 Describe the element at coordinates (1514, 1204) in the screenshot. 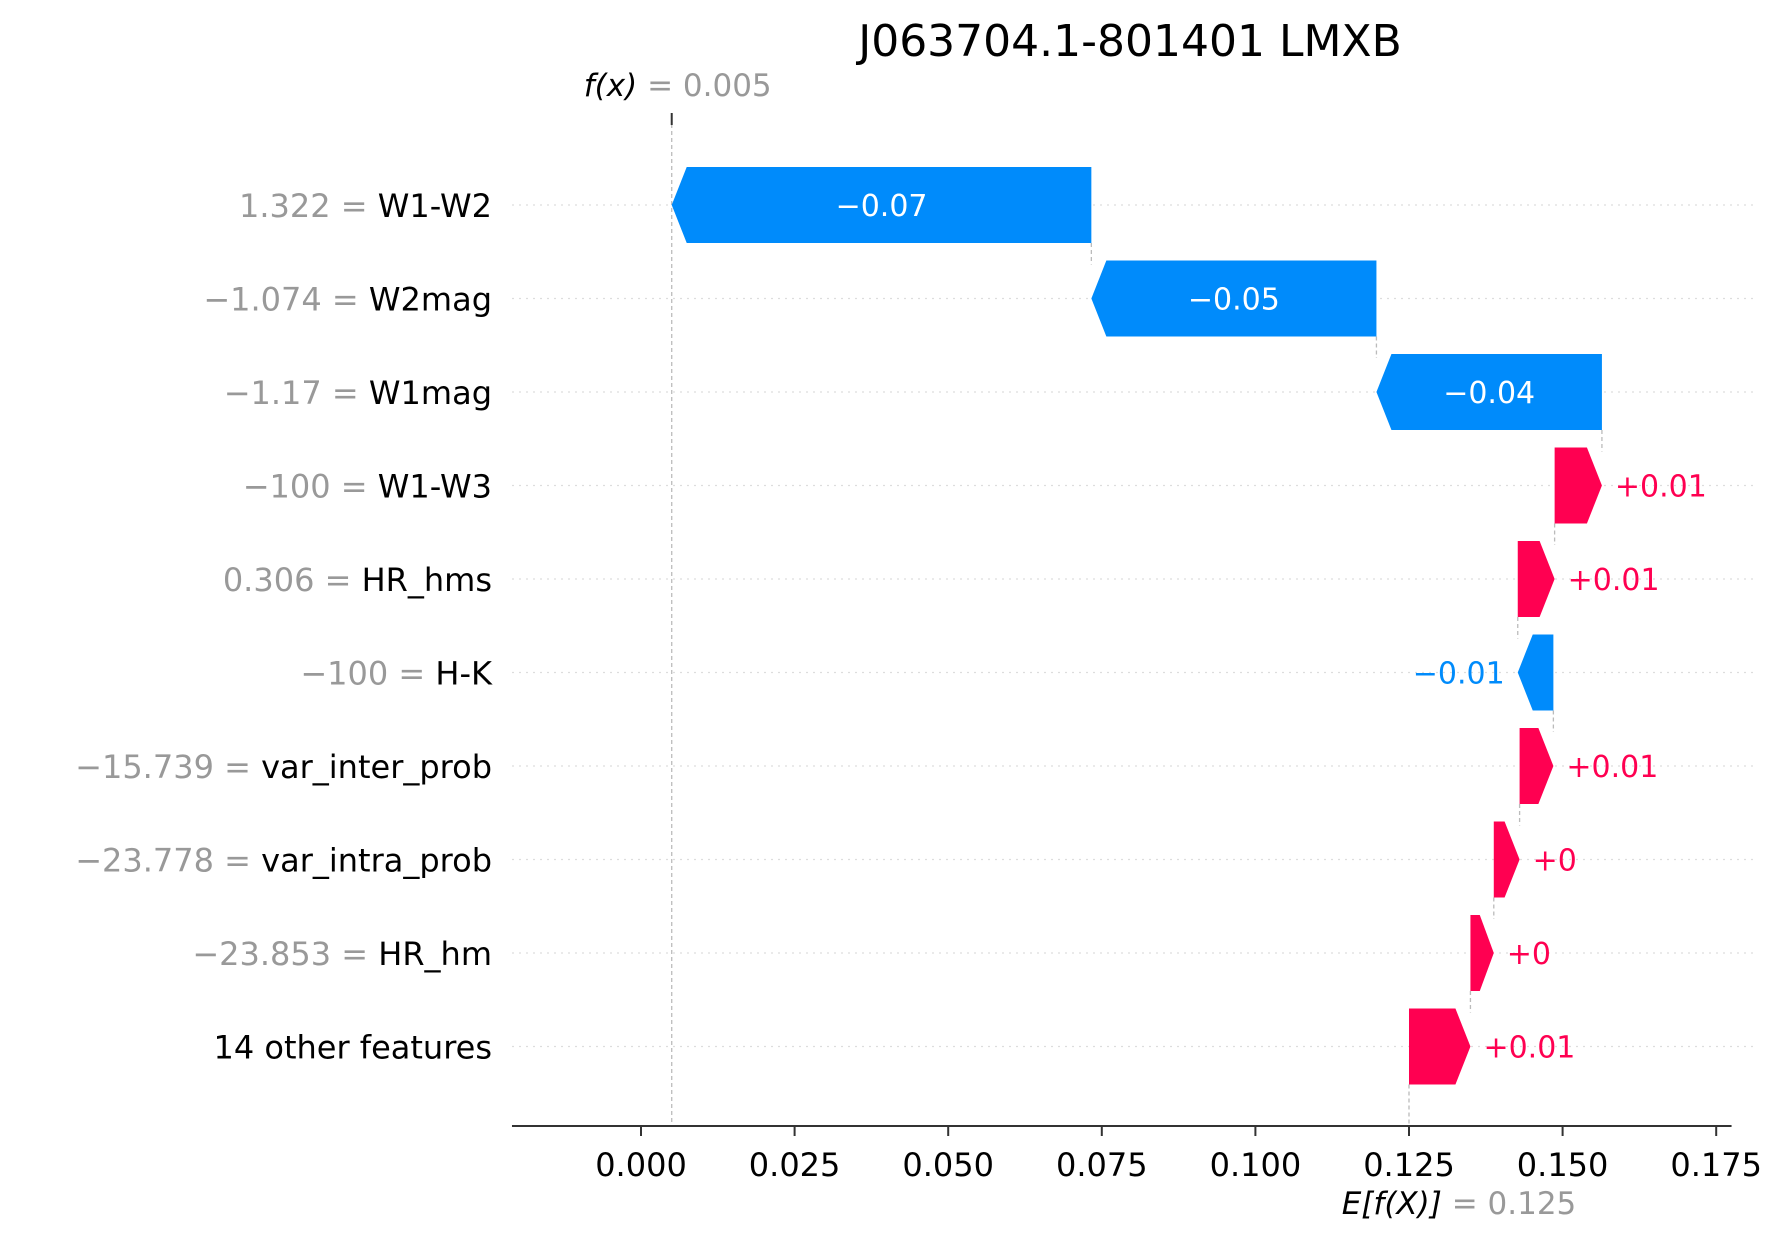

I see `ex-value: = 0.125` at that location.